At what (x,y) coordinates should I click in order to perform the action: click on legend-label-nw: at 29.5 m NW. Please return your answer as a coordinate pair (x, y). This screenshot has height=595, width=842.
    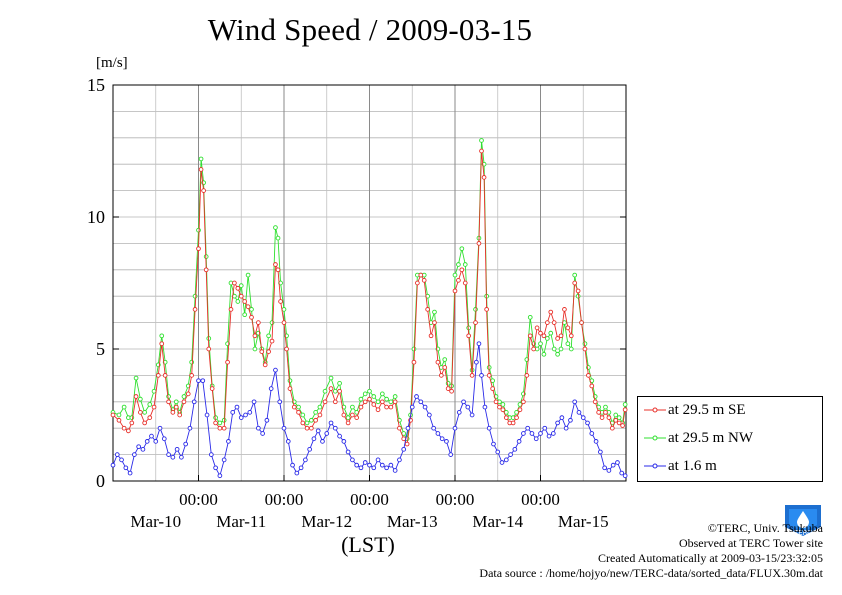
    Looking at the image, I should click on (710, 438).